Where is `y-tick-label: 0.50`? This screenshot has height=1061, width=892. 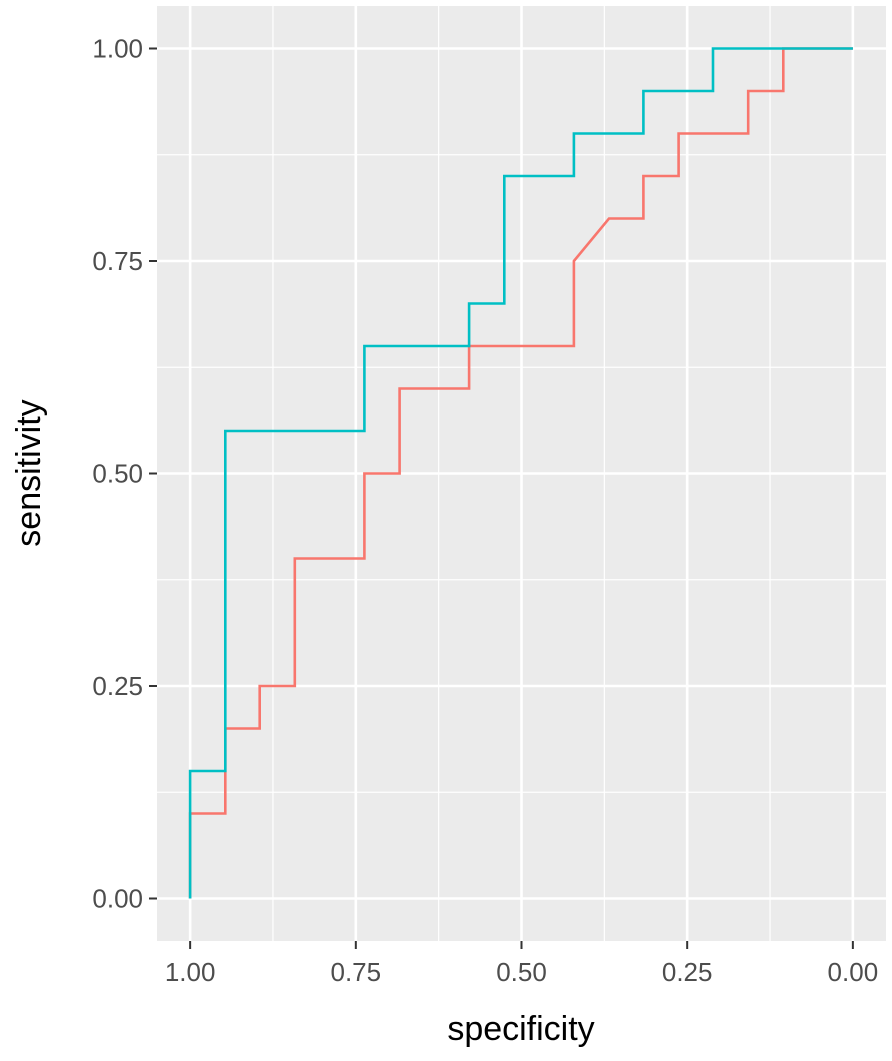 y-tick-label: 0.50 is located at coordinates (117, 474).